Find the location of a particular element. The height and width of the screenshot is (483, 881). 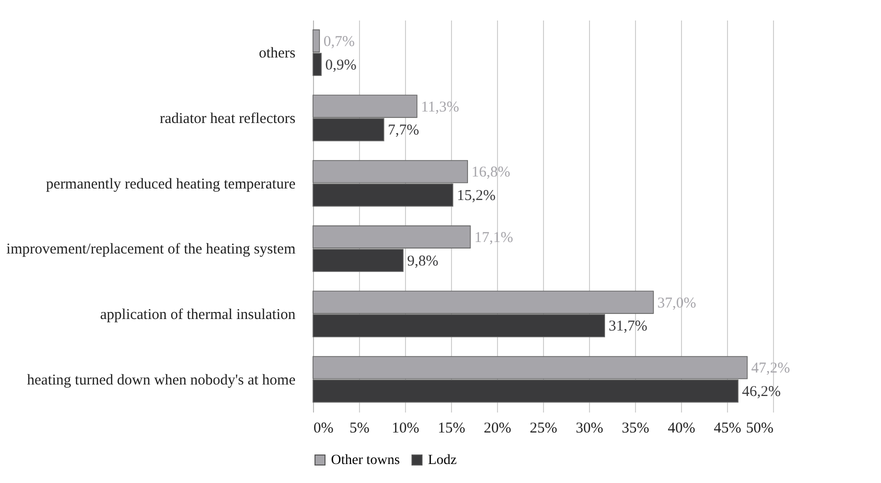

y-tick-label: application of thermal insulation is located at coordinates (198, 315).